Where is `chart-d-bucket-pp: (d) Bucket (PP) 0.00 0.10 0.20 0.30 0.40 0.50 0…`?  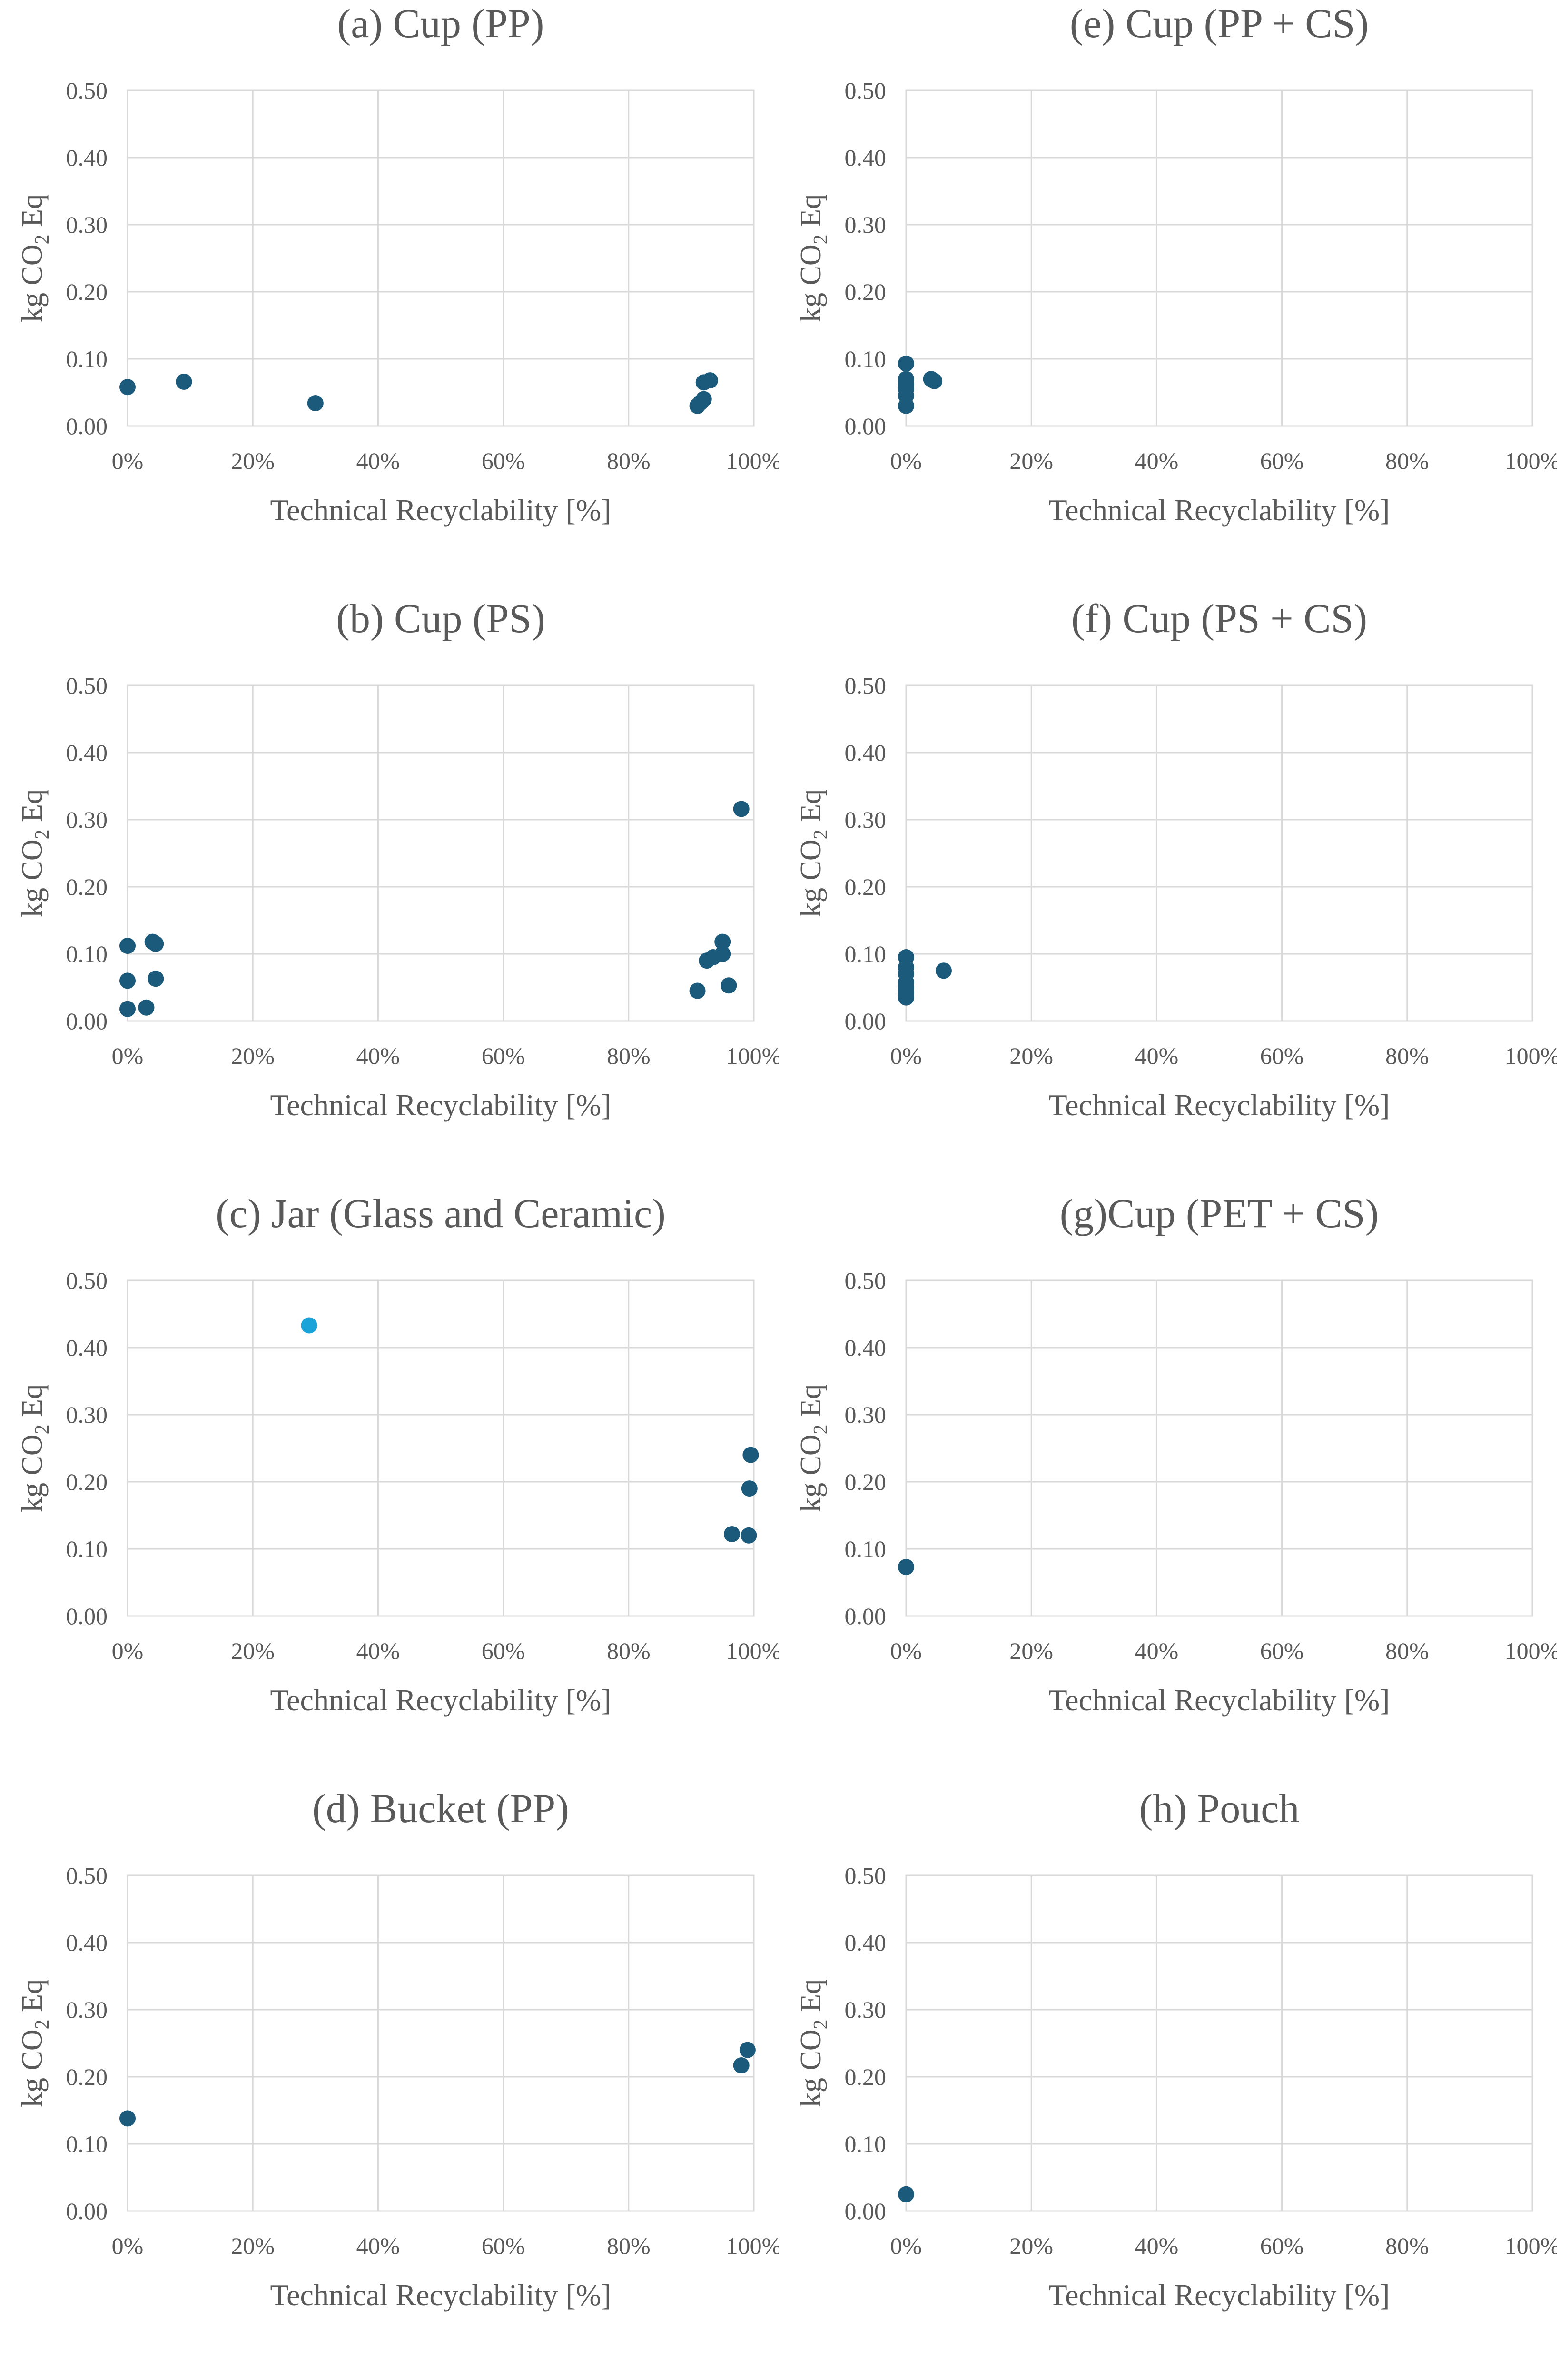 chart-d-bucket-pp: (d) Bucket (PP) 0.00 0.10 0.20 0.30 0.40 0.50 0… is located at coordinates (398, 2048).